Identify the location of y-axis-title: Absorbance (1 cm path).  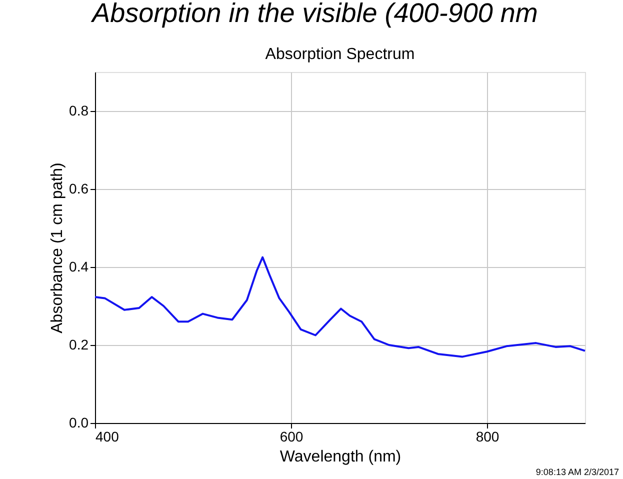
(57, 248).